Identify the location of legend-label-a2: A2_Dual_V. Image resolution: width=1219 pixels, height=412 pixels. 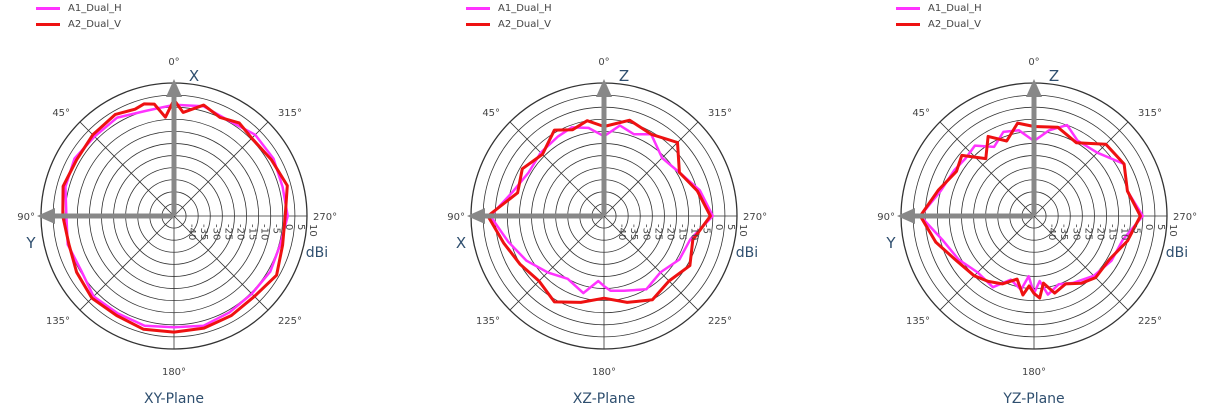
(524, 24).